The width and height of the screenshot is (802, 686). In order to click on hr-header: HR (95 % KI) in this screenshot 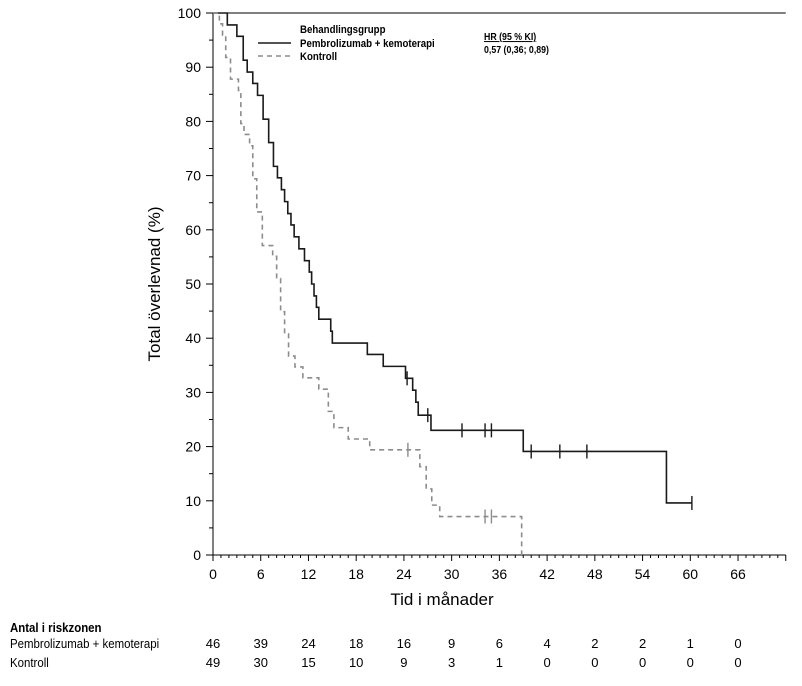, I will do `click(510, 36)`.